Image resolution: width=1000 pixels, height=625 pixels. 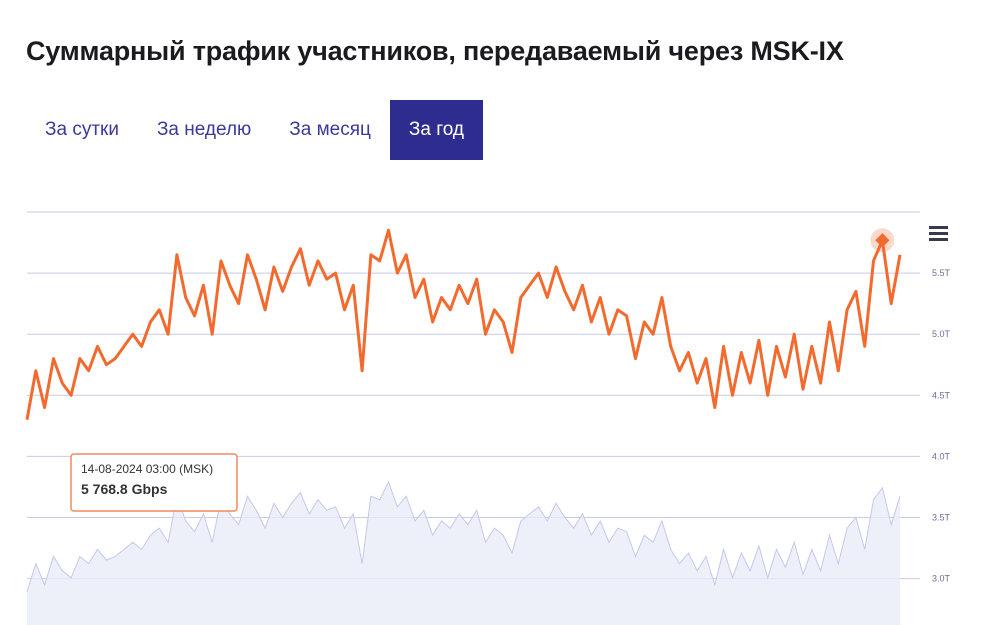 What do you see at coordinates (941, 395) in the screenshot?
I see `y-tick-label: 4.5T` at bounding box center [941, 395].